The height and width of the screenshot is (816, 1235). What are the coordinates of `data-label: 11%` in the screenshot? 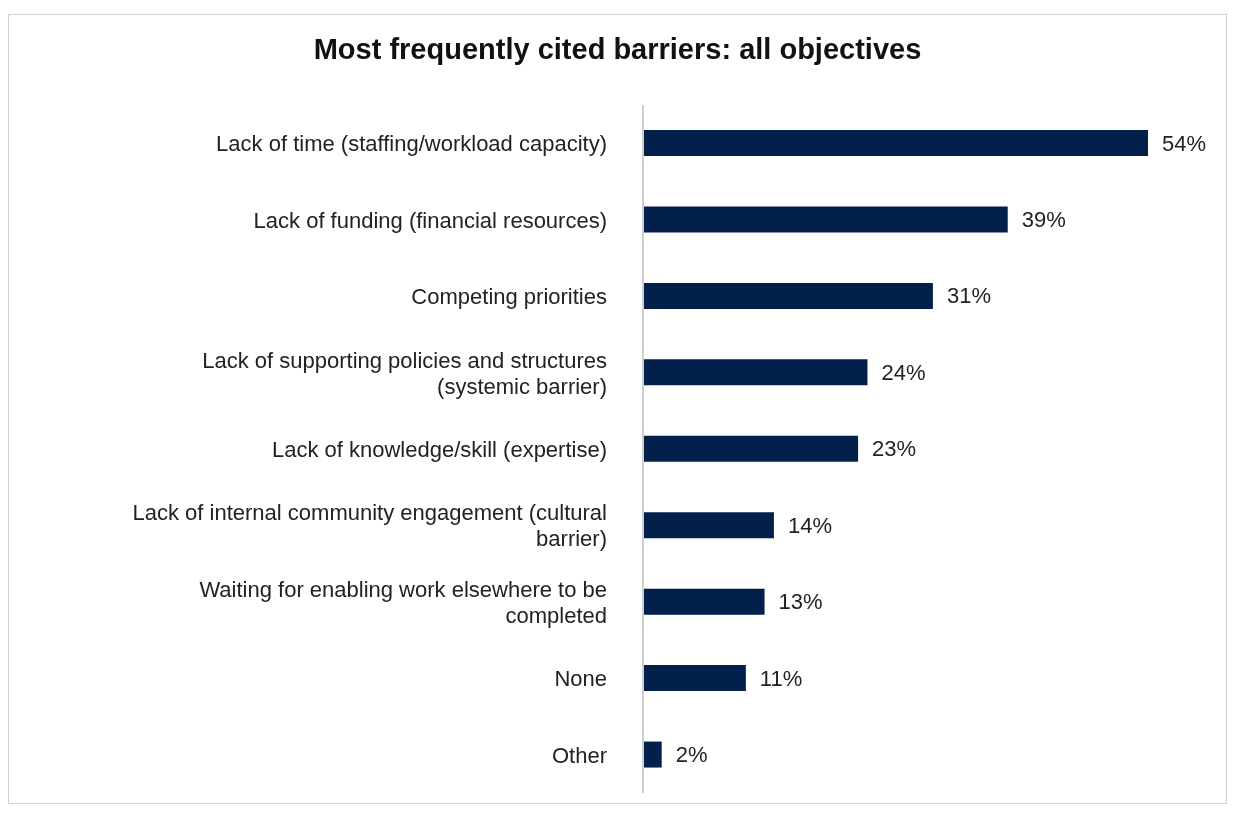 It's located at (781, 678).